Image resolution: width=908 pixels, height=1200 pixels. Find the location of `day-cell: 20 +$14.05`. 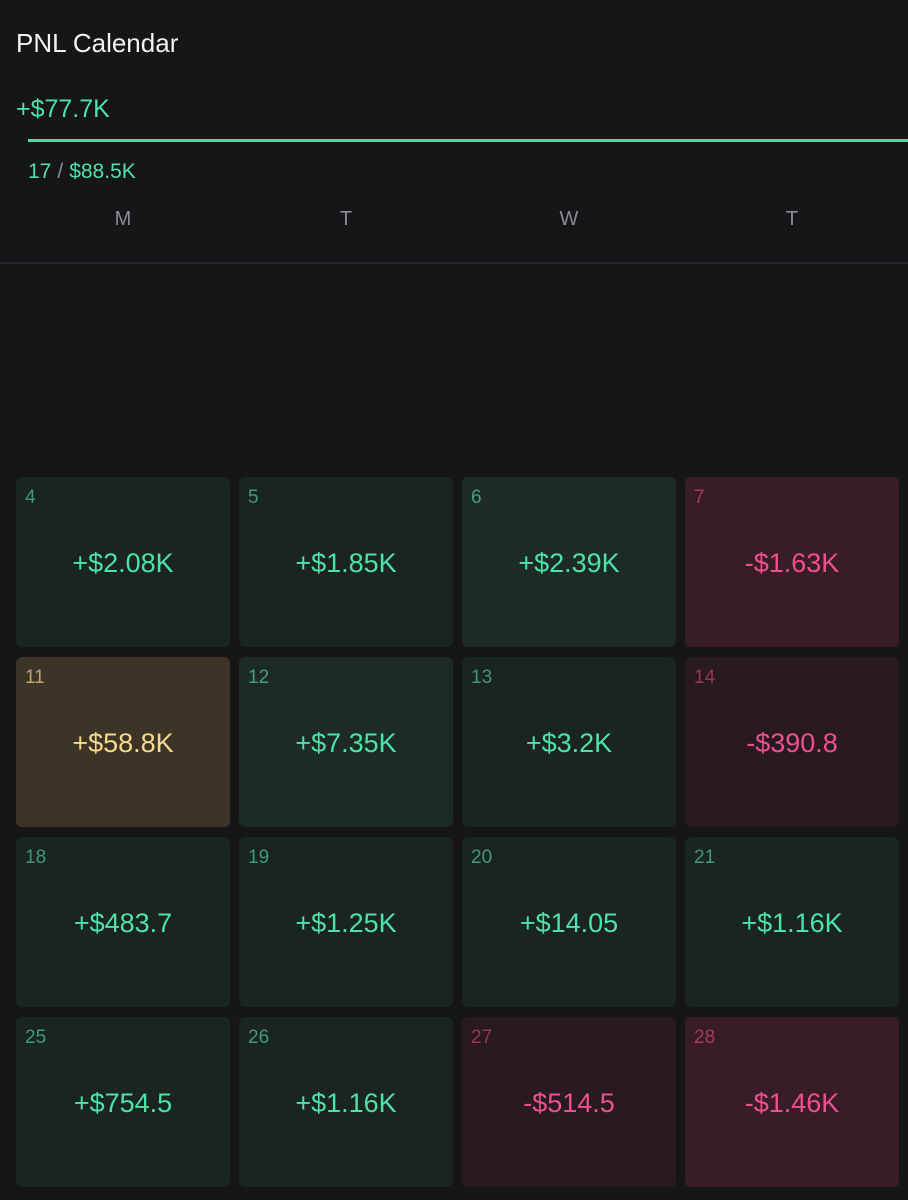

day-cell: 20 +$14.05 is located at coordinates (569, 922).